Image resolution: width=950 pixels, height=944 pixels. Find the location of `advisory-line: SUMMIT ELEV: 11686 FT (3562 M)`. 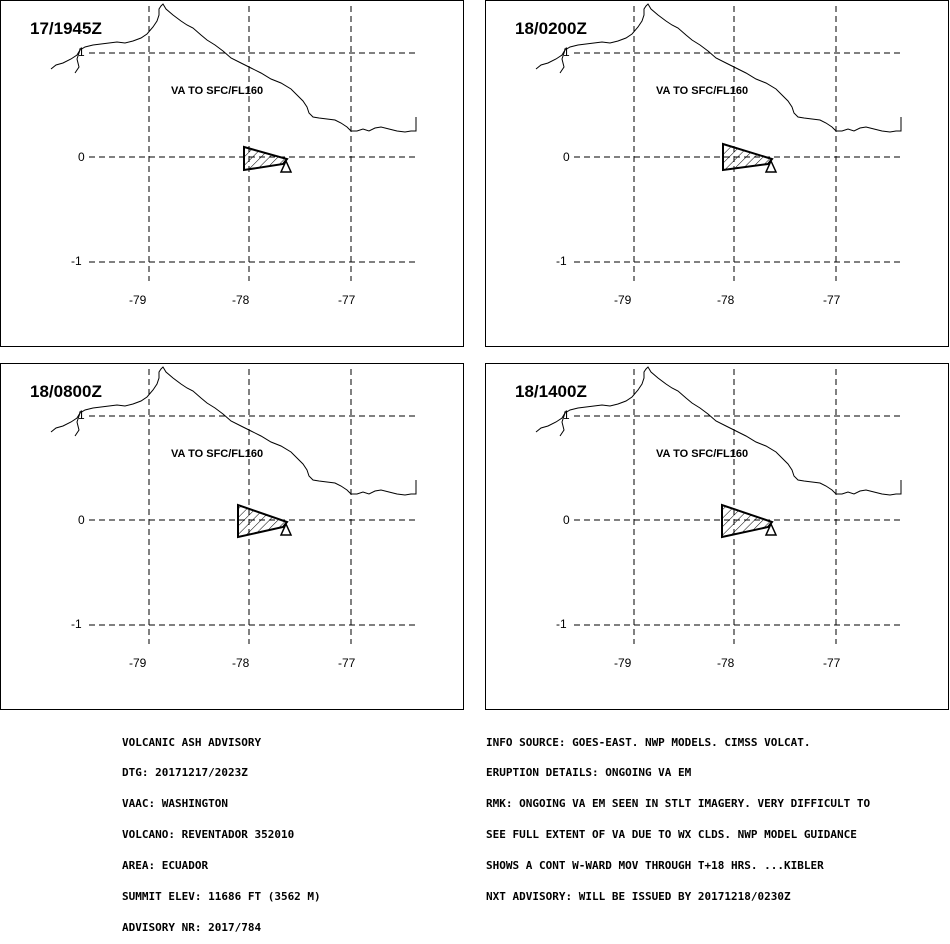

advisory-line: SUMMIT ELEV: 11686 FT (3562 M) is located at coordinates (221, 897).